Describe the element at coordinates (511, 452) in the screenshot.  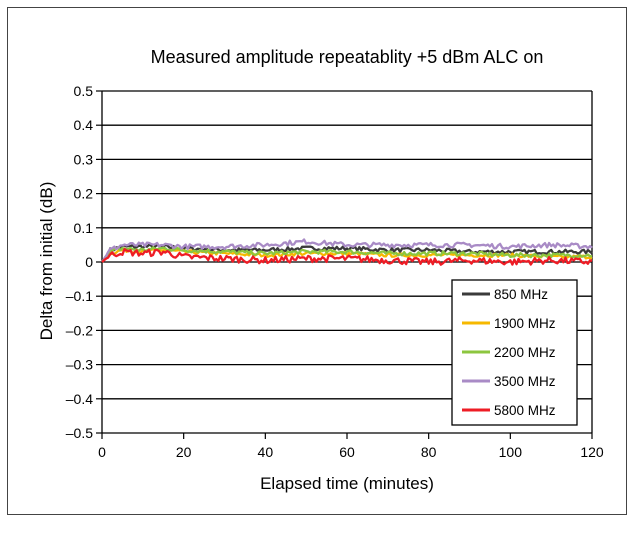
I see `x-tick-label: 100` at that location.